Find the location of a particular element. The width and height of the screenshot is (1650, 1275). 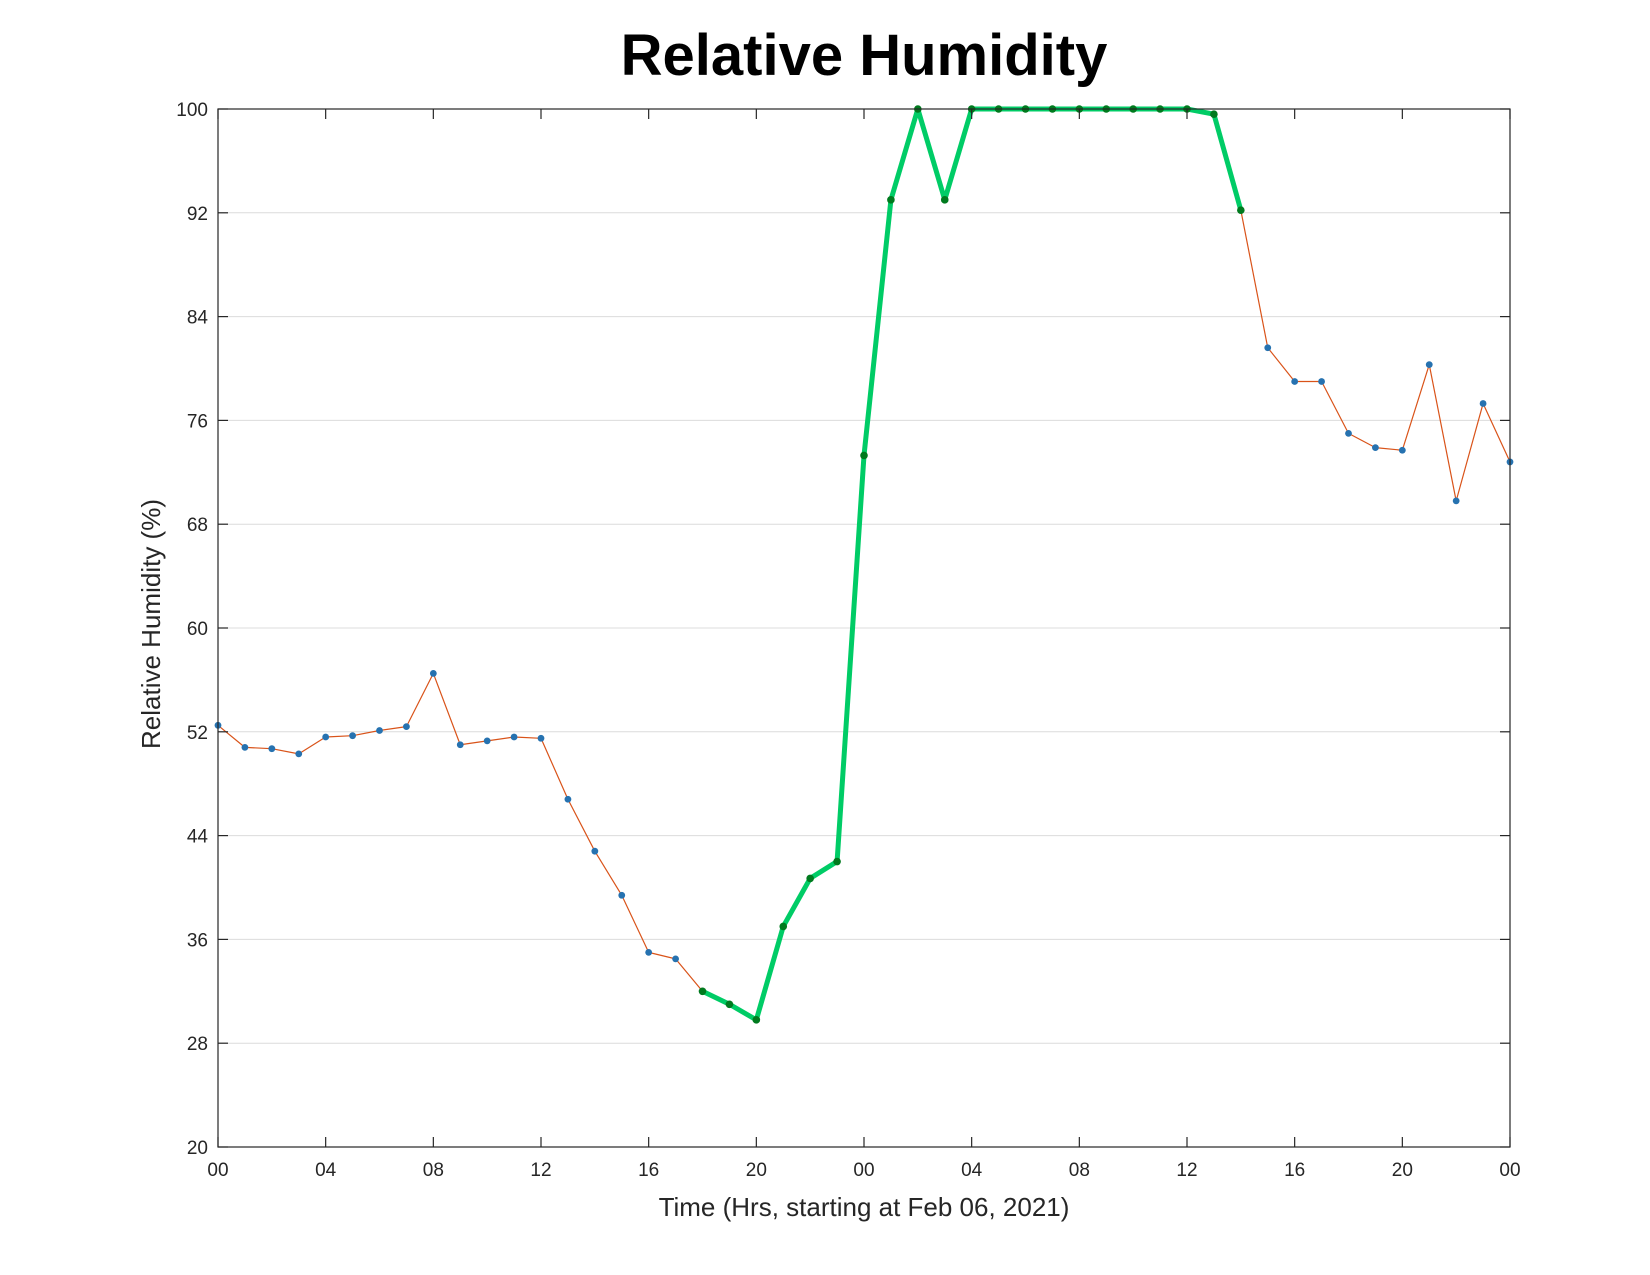

y-axis-label: Relative Humidity (%) is located at coordinates (151, 624).